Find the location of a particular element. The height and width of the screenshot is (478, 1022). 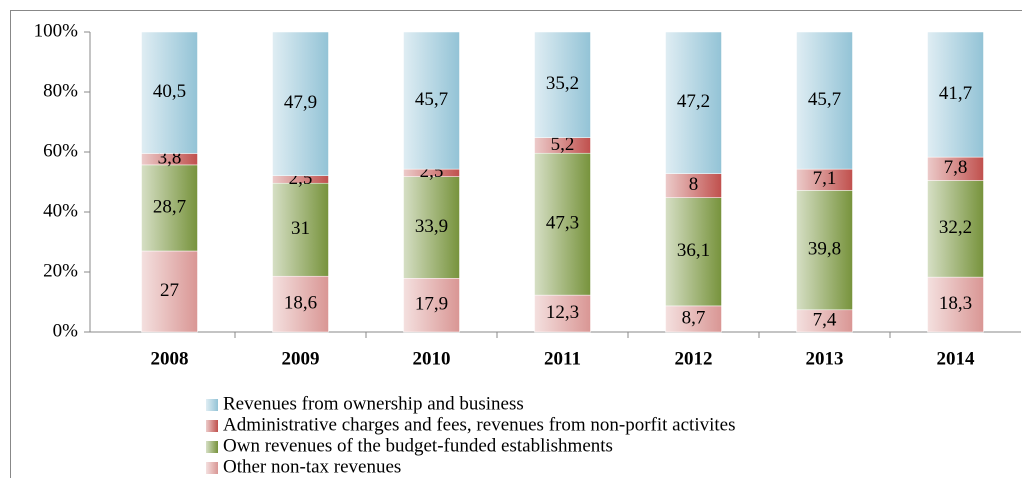

data-label: 33,9 is located at coordinates (431, 226).